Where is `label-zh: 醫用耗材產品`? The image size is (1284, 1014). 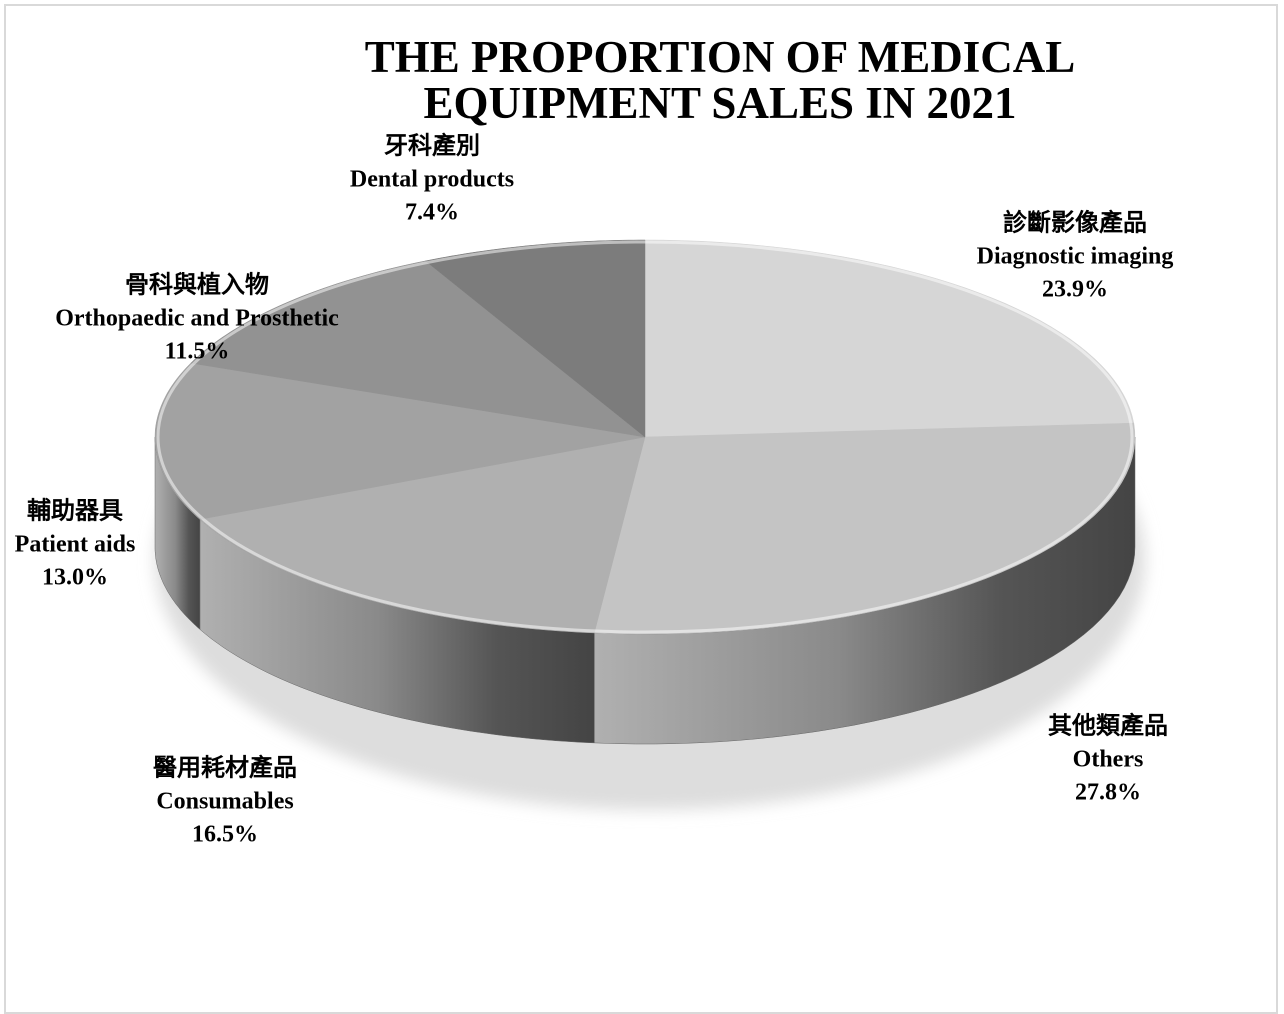
label-zh: 醫用耗材產品 is located at coordinates (225, 768).